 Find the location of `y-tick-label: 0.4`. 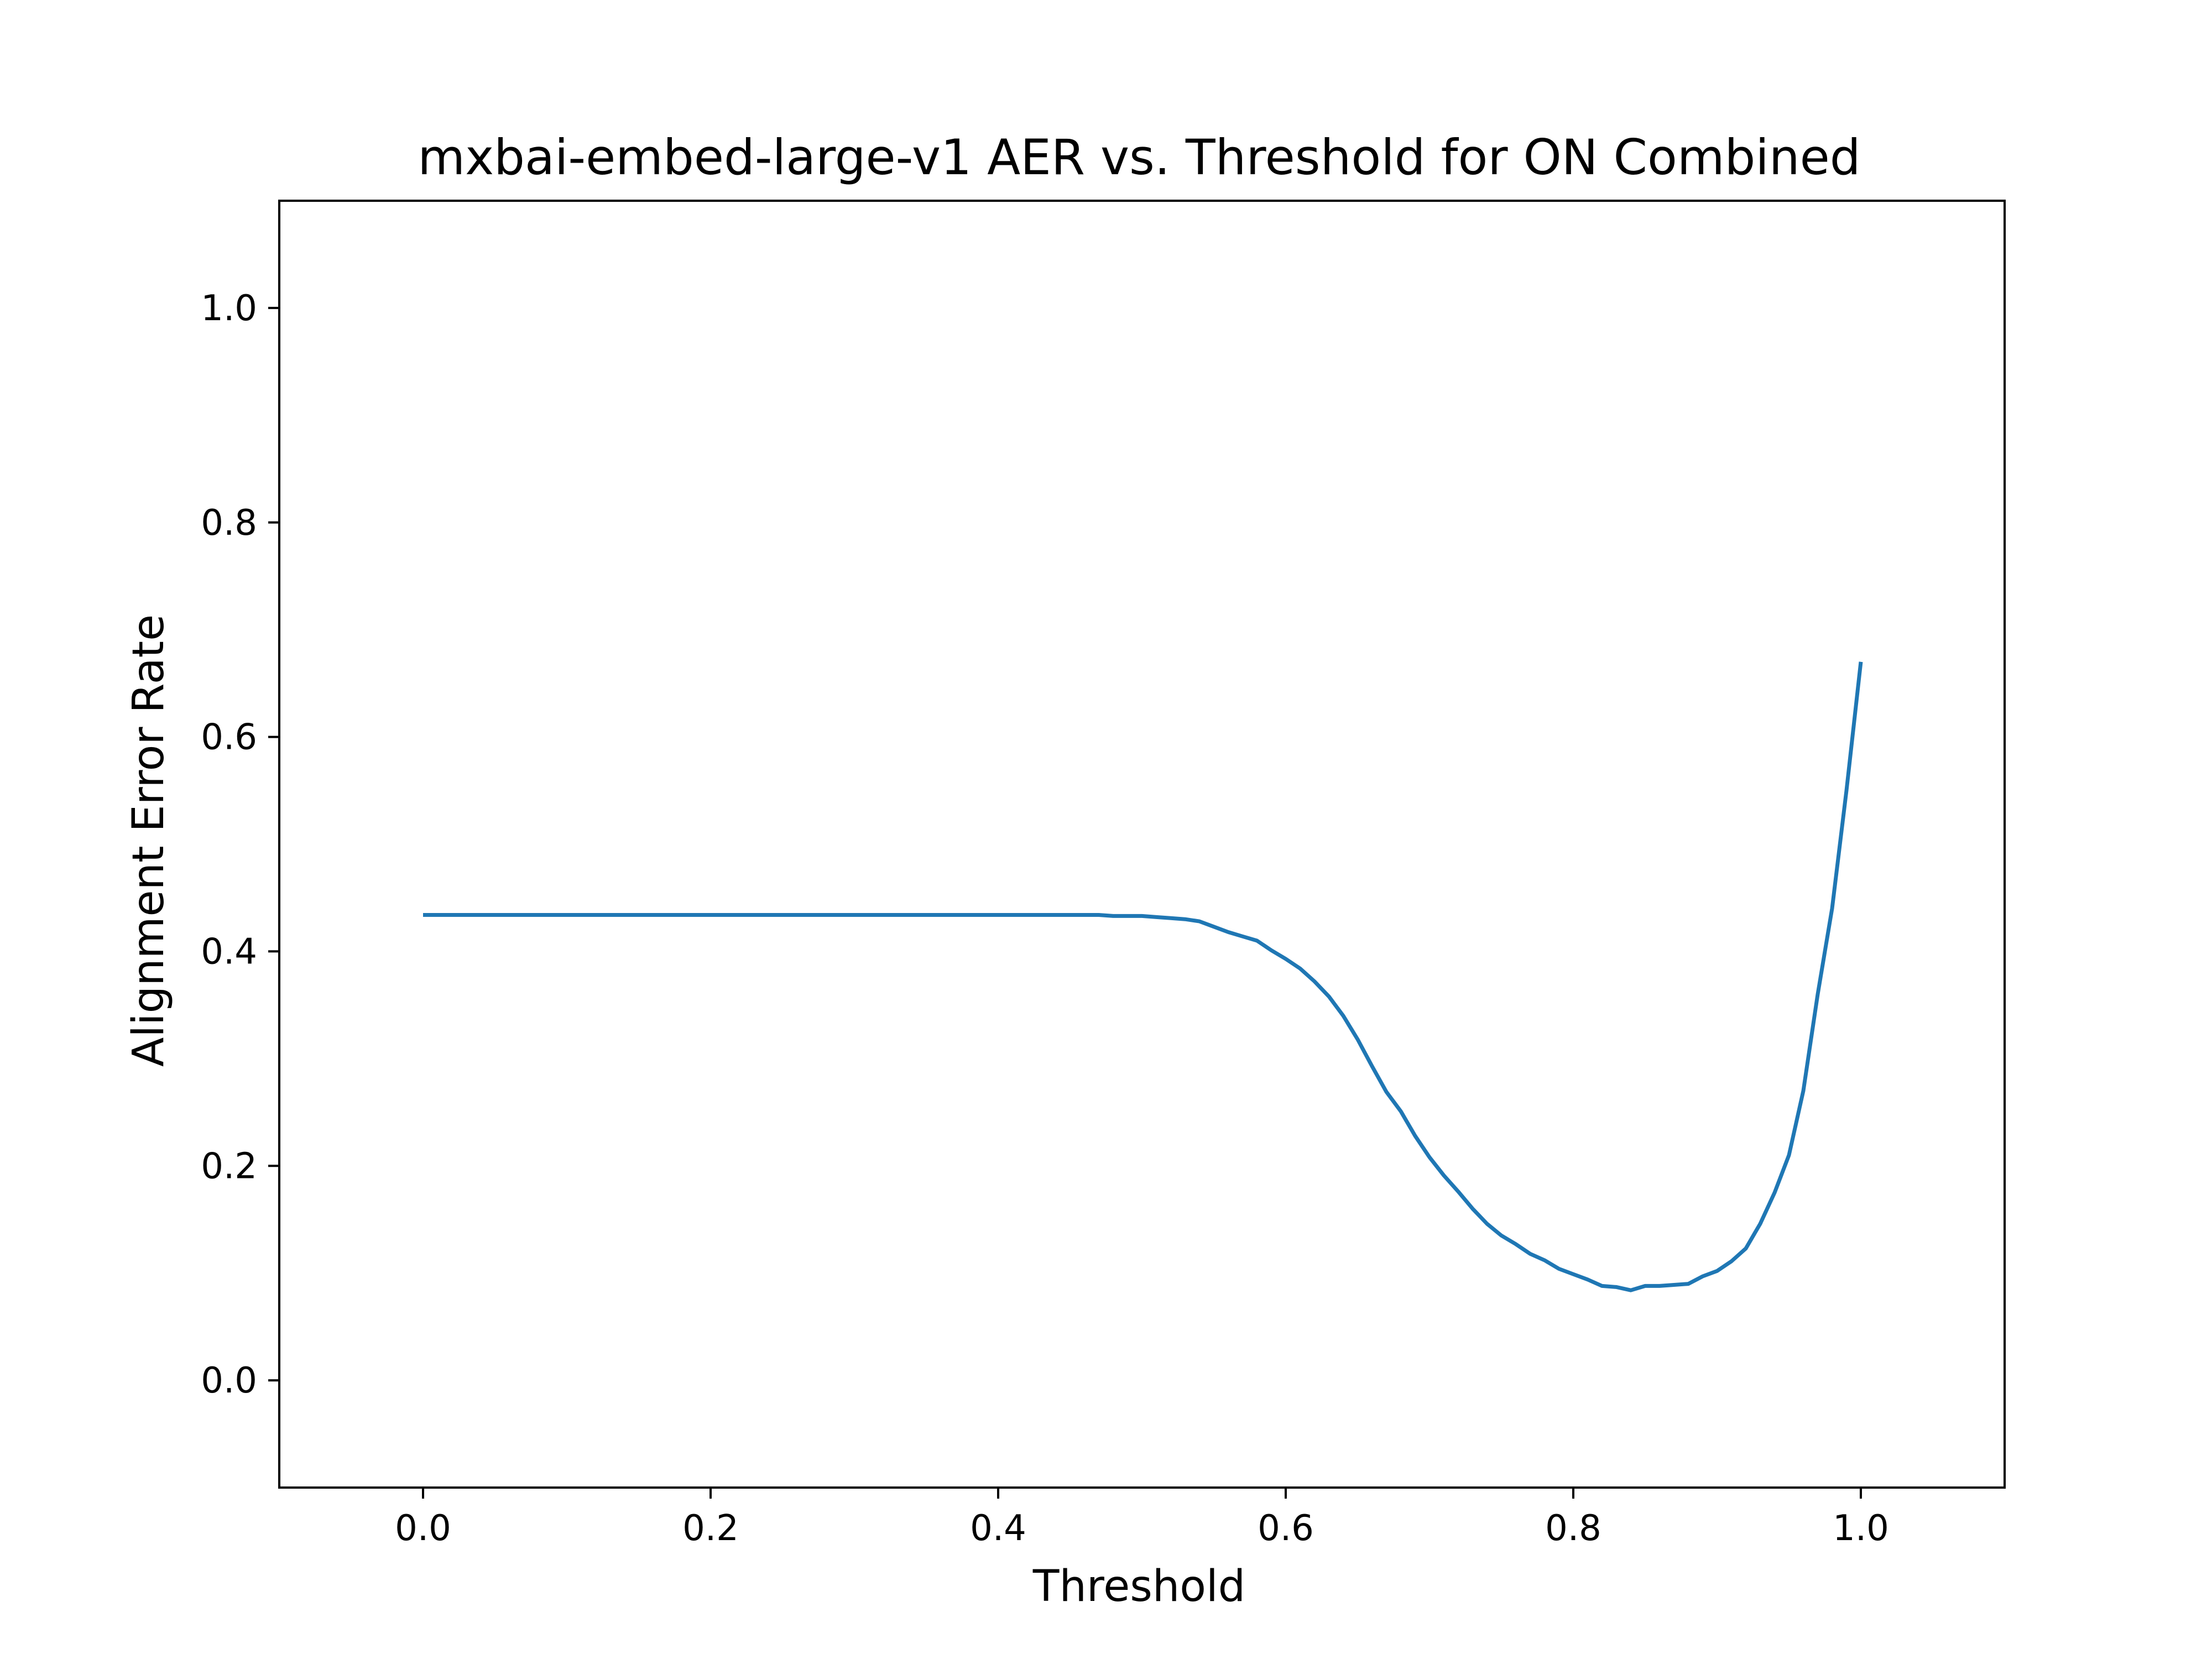

y-tick-label: 0.4 is located at coordinates (229, 952).